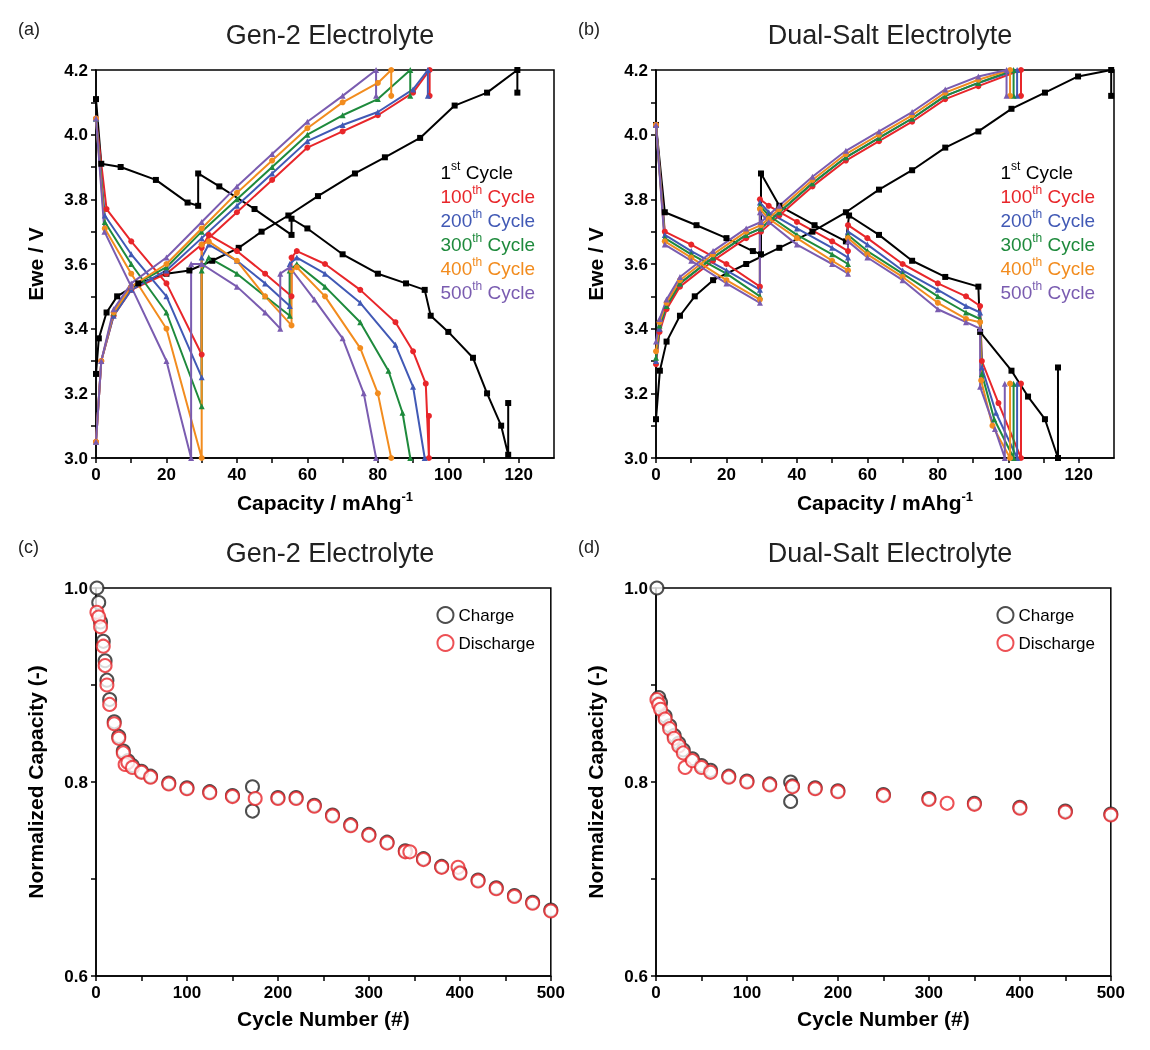 This screenshot has width=1150, height=1050. What do you see at coordinates (589, 547) in the screenshot?
I see `text: (d)` at bounding box center [589, 547].